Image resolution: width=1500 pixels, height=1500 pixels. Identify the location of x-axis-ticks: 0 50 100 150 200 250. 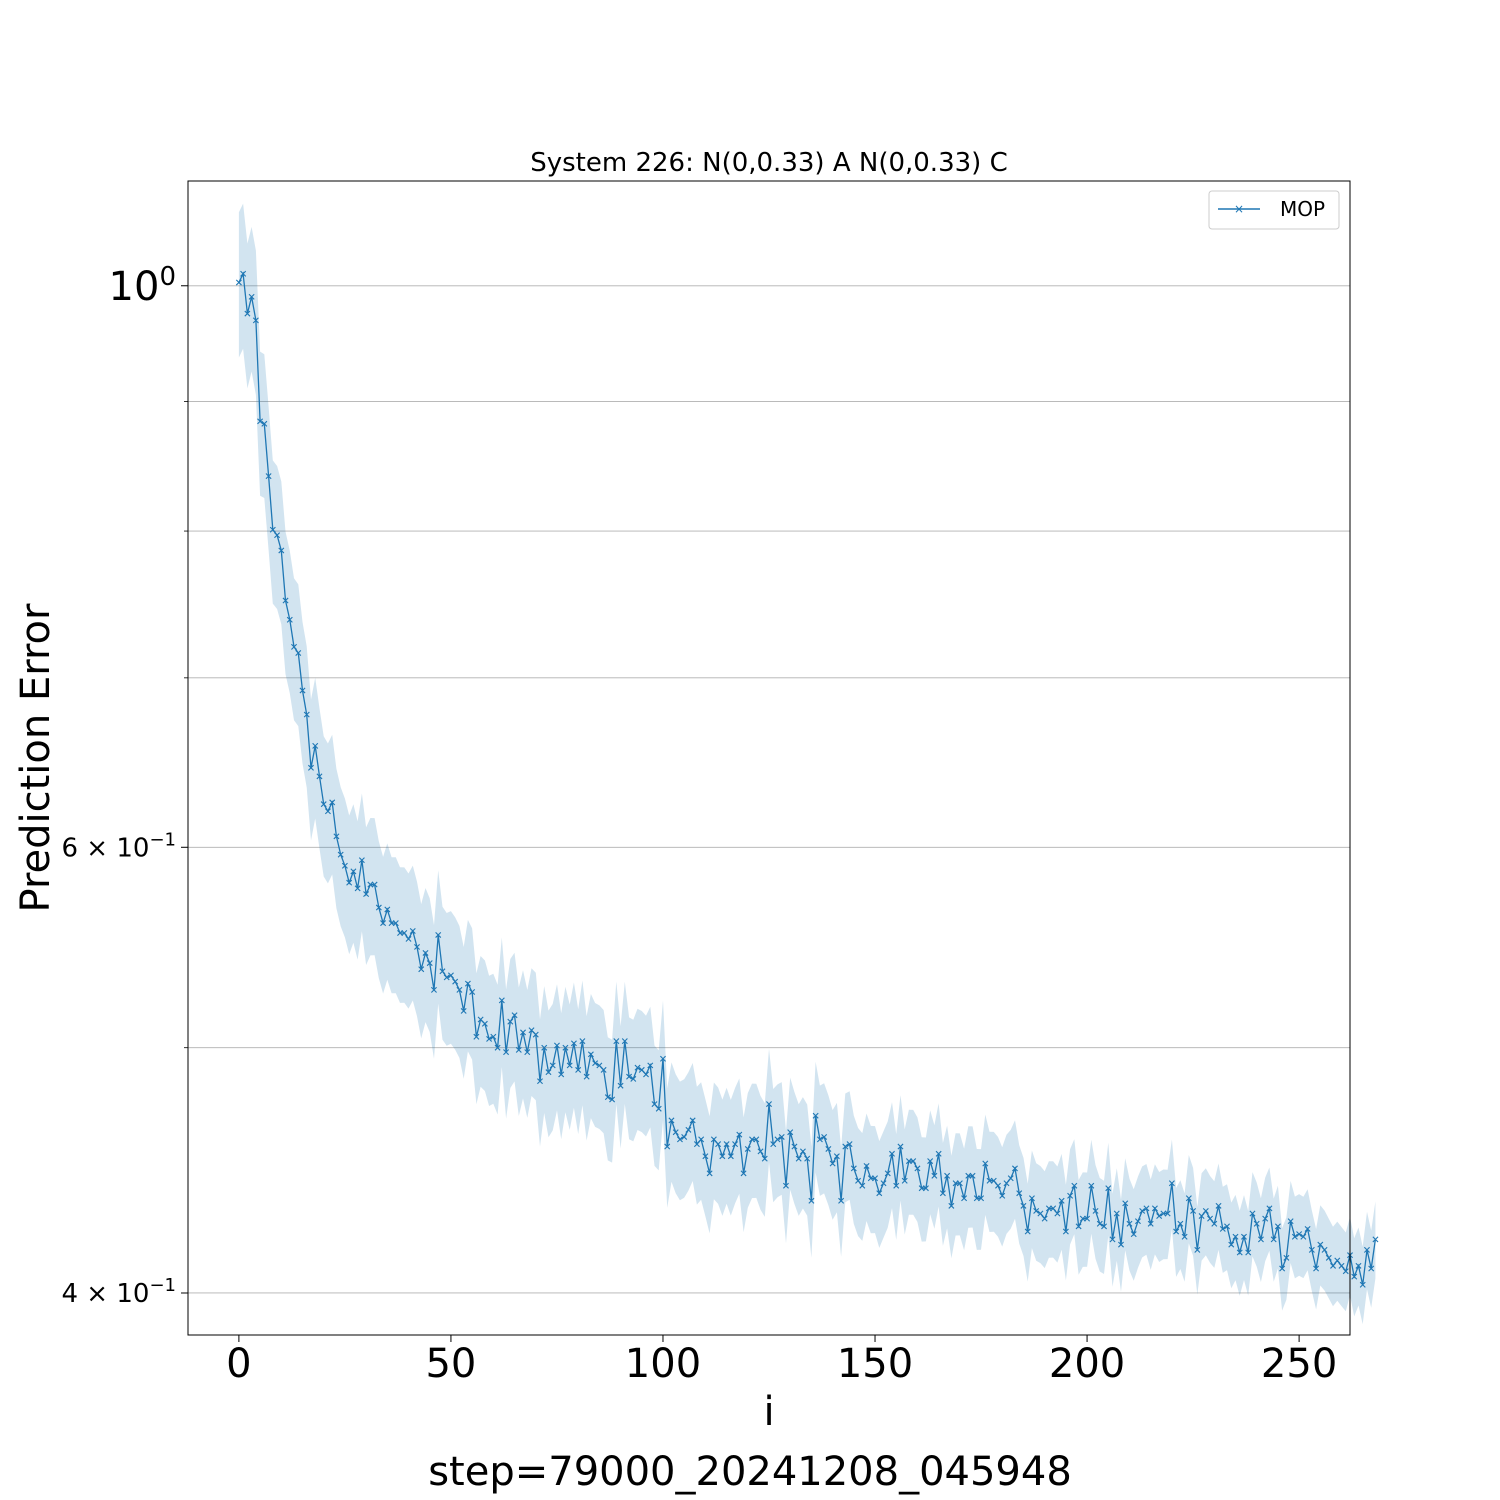
(781, 1361).